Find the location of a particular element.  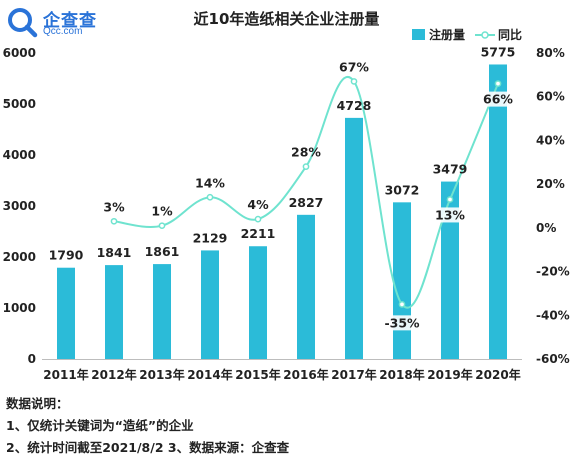

notes-heading: 数据说明： is located at coordinates (37, 403).